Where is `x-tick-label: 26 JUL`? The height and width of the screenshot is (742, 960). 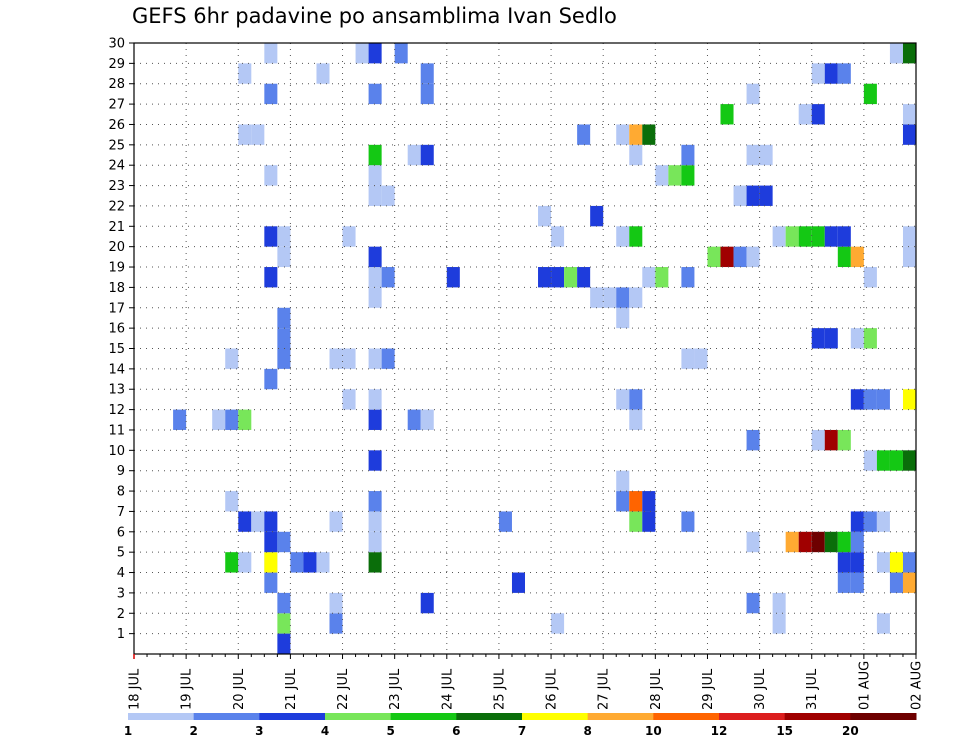
x-tick-label: 26 JUL is located at coordinates (552, 689).